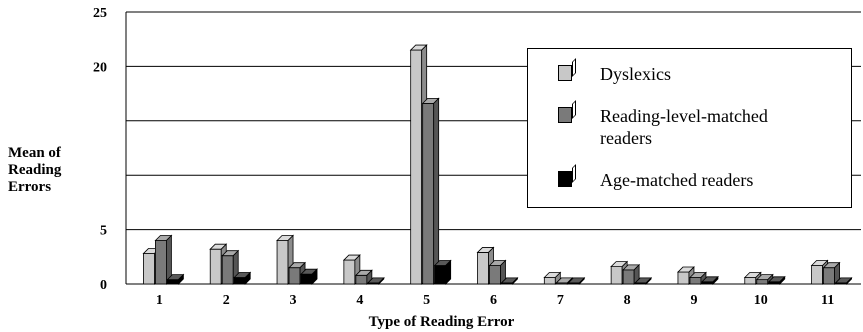  I want to click on x-axis-label: Type of Reading Error, so click(441, 322).